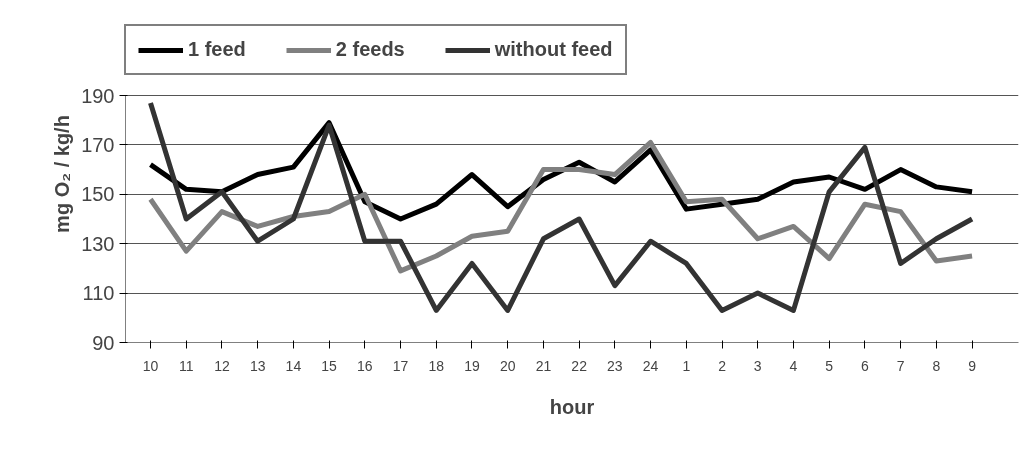 This screenshot has width=1023, height=457. What do you see at coordinates (293, 365) in the screenshot?
I see `x-tick-label: 14` at bounding box center [293, 365].